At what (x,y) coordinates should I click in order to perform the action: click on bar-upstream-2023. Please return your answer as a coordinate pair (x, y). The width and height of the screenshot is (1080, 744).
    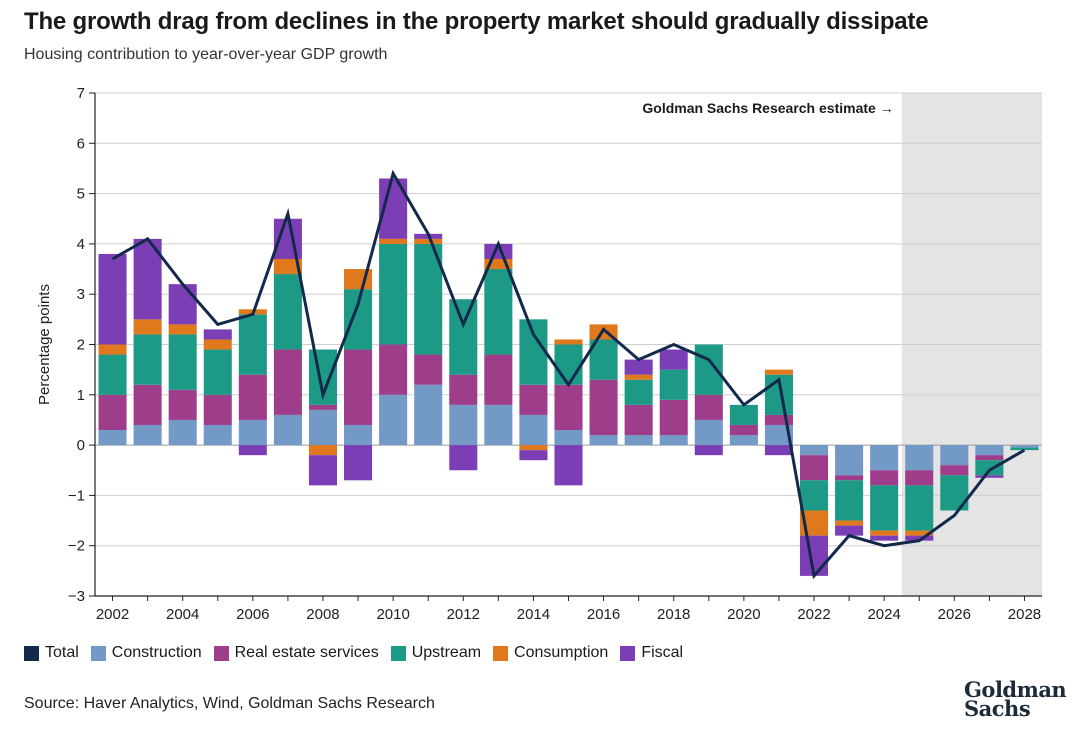
    Looking at the image, I should click on (849, 500).